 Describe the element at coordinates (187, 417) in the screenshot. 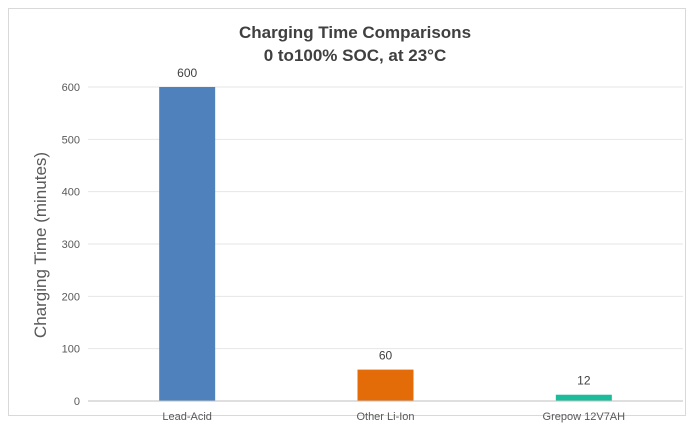

I see `category-label: Lead-Acid` at that location.